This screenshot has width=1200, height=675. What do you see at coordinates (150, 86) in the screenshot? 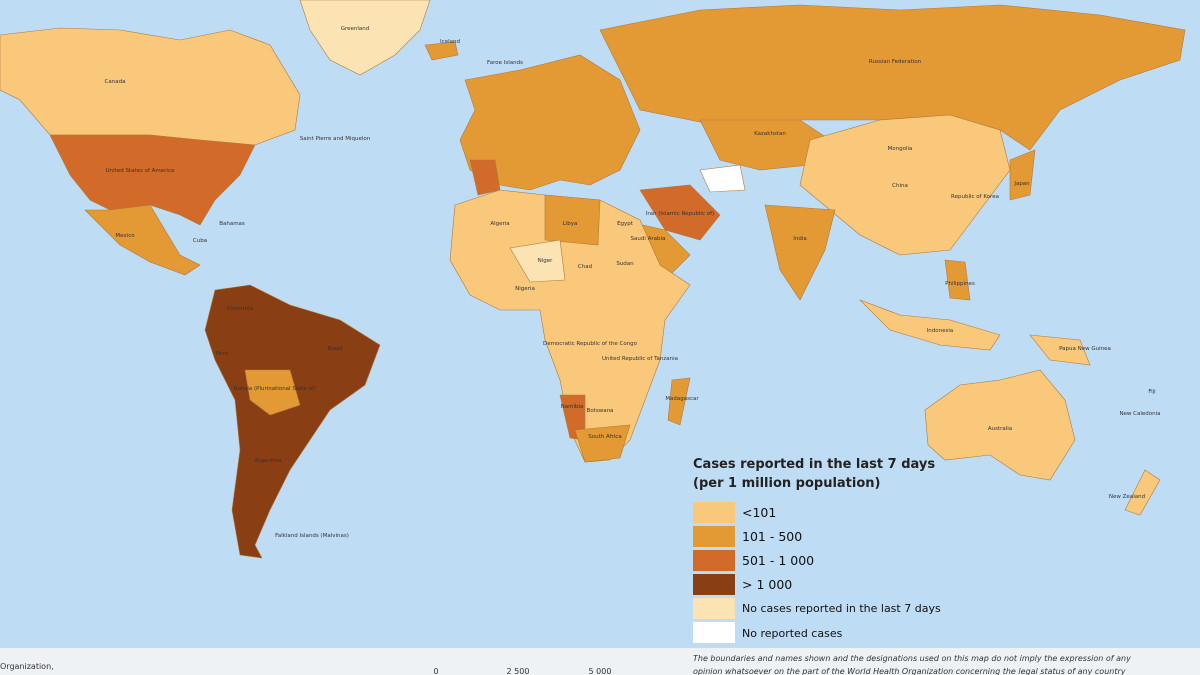
I see `canada` at bounding box center [150, 86].